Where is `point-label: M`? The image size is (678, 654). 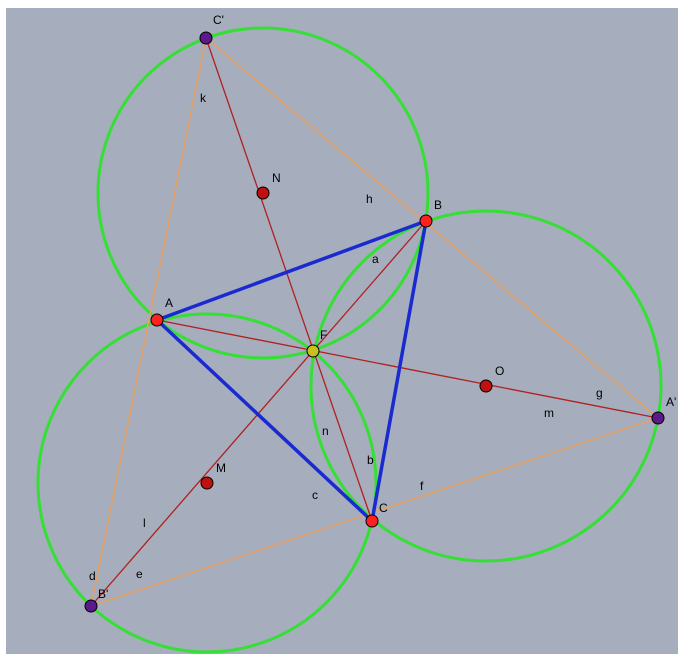 point-label: M is located at coordinates (221, 468).